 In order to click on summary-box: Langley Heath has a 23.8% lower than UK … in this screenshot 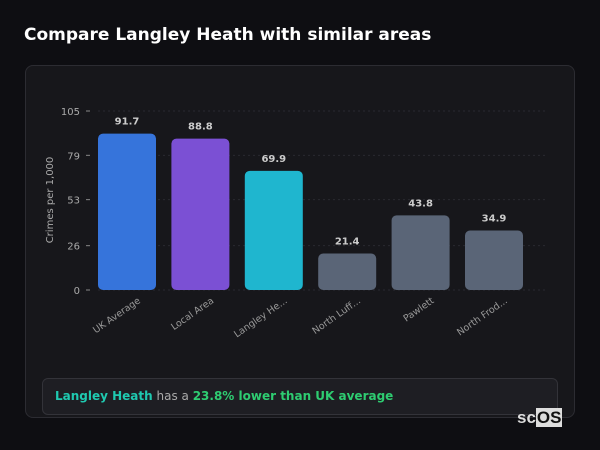, I will do `click(300, 396)`.